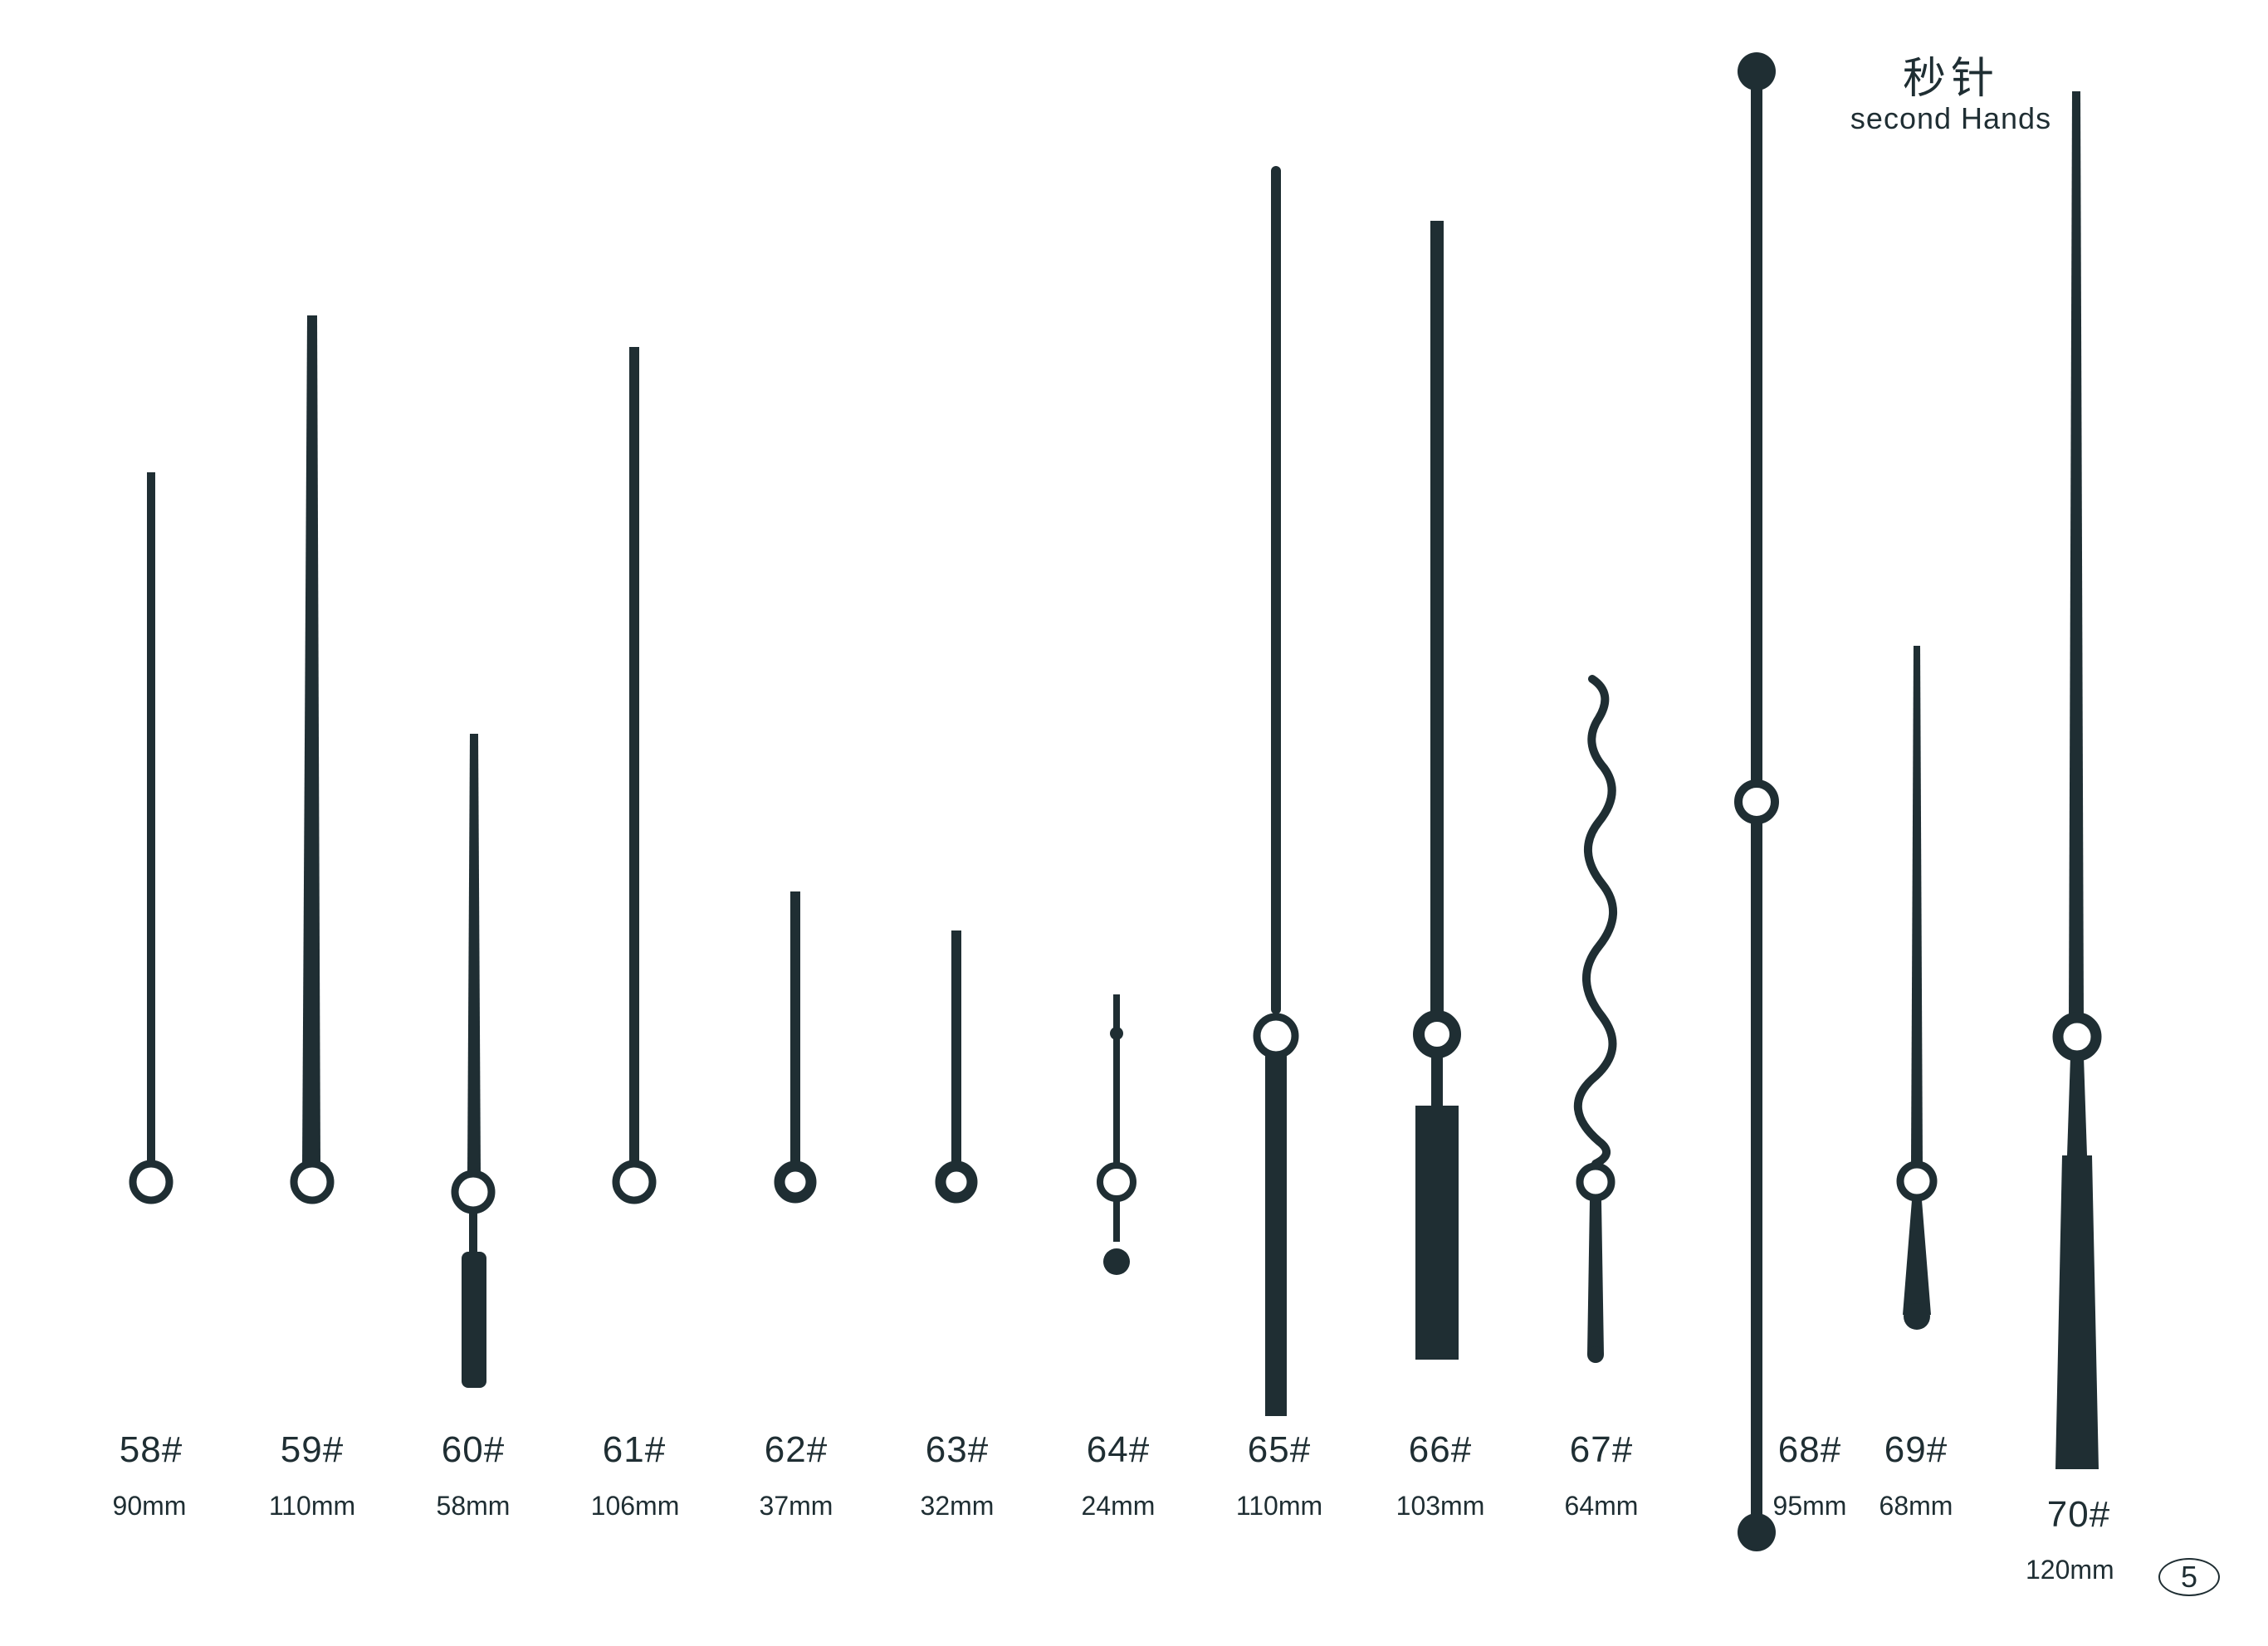 The width and height of the screenshot is (2268, 1646). Describe the element at coordinates (1756, 801) in the screenshot. I see `hand-68-drawing` at that location.